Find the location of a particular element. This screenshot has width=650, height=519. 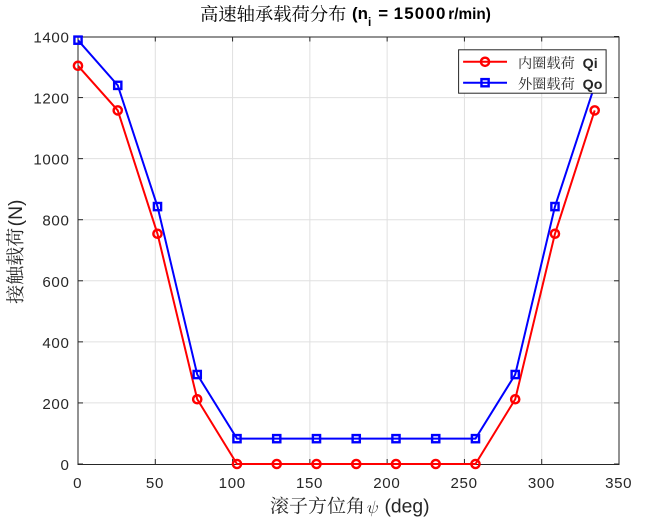

svg-text: 1200 is located at coordinates (51, 99).